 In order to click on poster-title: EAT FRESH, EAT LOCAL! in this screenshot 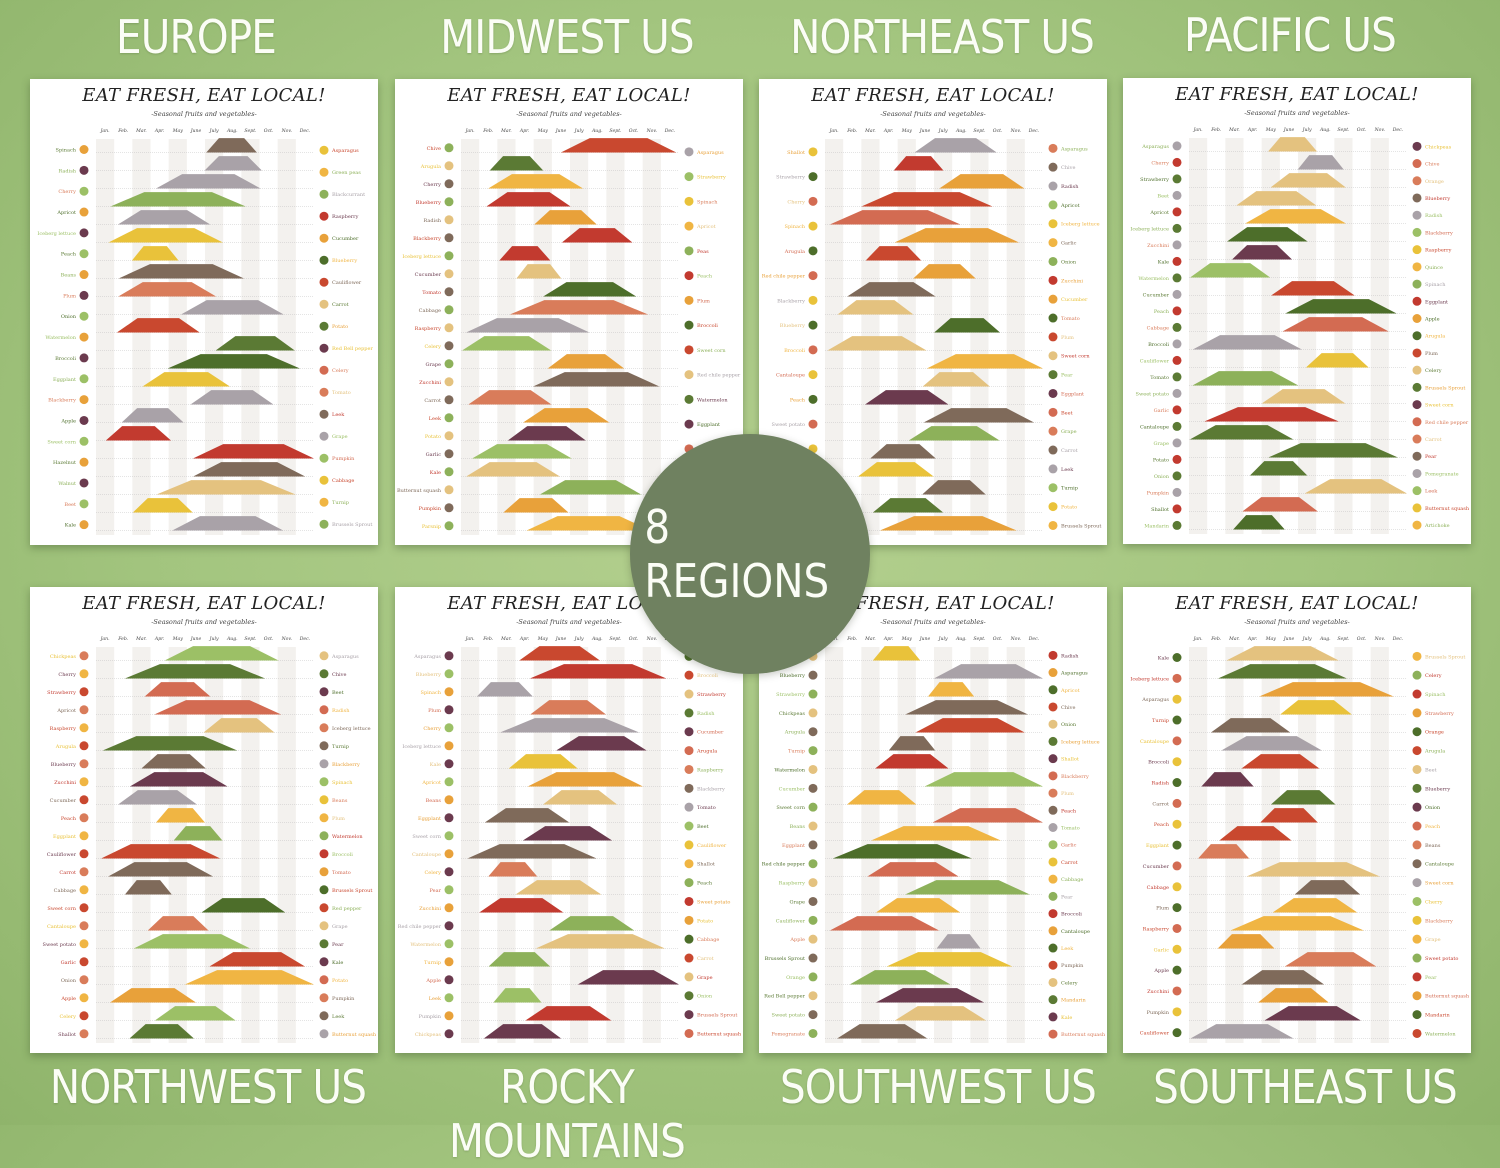, I will do `click(933, 95)`.